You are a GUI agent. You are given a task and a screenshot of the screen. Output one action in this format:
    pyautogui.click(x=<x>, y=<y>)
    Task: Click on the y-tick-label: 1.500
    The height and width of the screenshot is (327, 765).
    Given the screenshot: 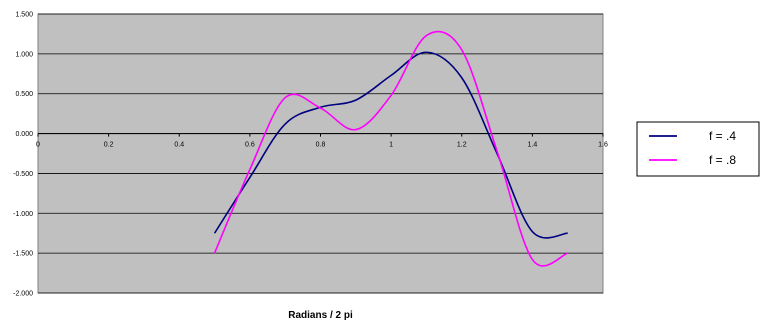 What is the action you would take?
    pyautogui.click(x=24, y=15)
    